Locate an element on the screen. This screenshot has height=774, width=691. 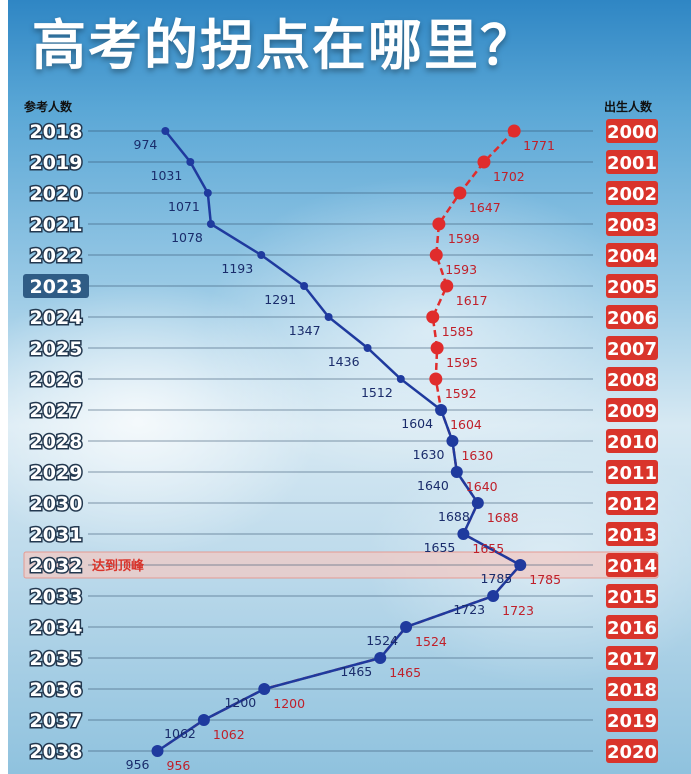
birth-year-label: 2013 is located at coordinates (632, 535).